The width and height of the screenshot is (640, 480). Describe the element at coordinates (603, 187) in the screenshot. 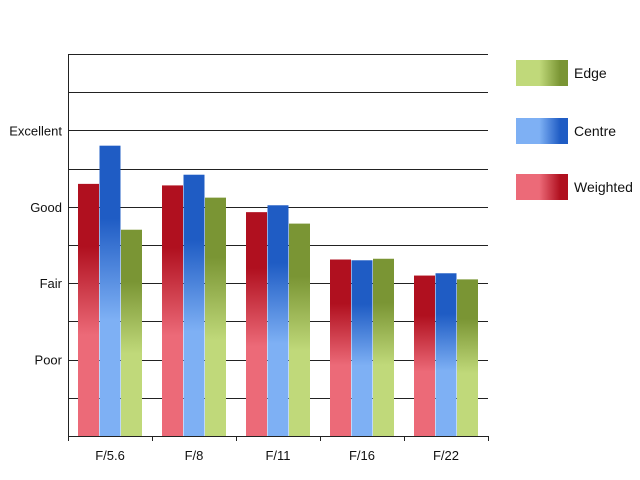

I see `legend-label-weighted: Weighted` at that location.